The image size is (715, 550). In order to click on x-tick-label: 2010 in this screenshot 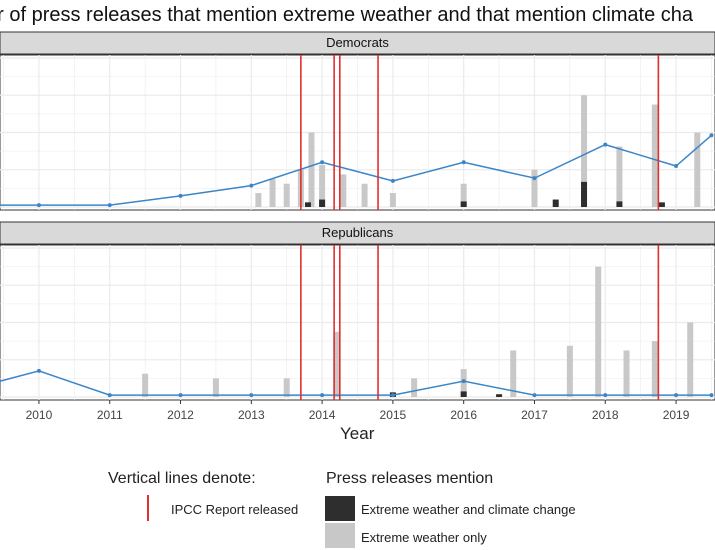, I will do `click(39, 414)`.